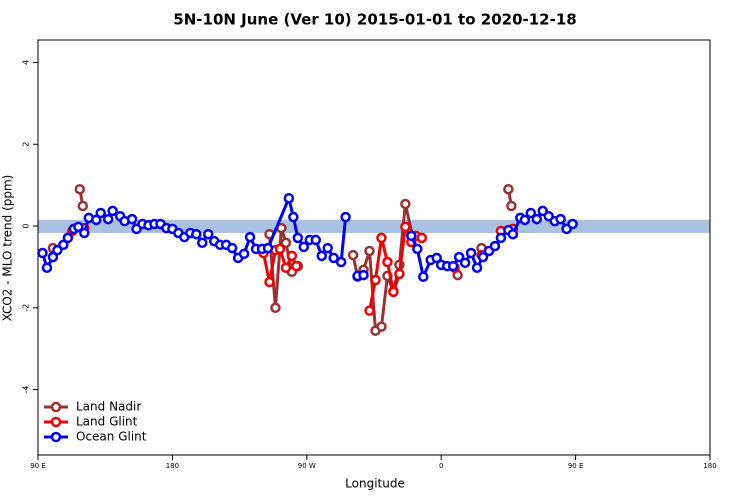 This screenshot has height=500, width=750. What do you see at coordinates (307, 466) in the screenshot?
I see `x-tick-label: 90 W` at bounding box center [307, 466].